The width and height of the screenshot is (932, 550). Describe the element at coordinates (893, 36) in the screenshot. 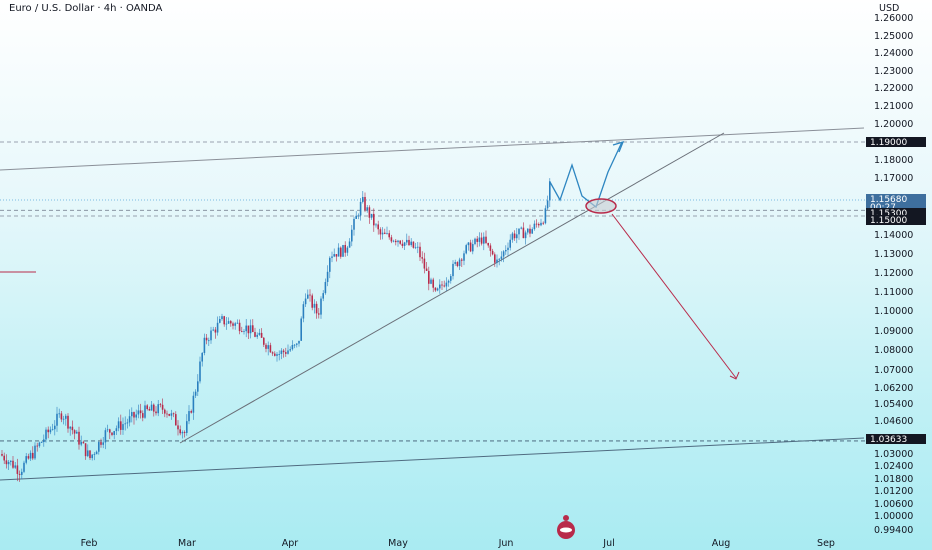

I see `y-tick-label: 1.25000` at that location.